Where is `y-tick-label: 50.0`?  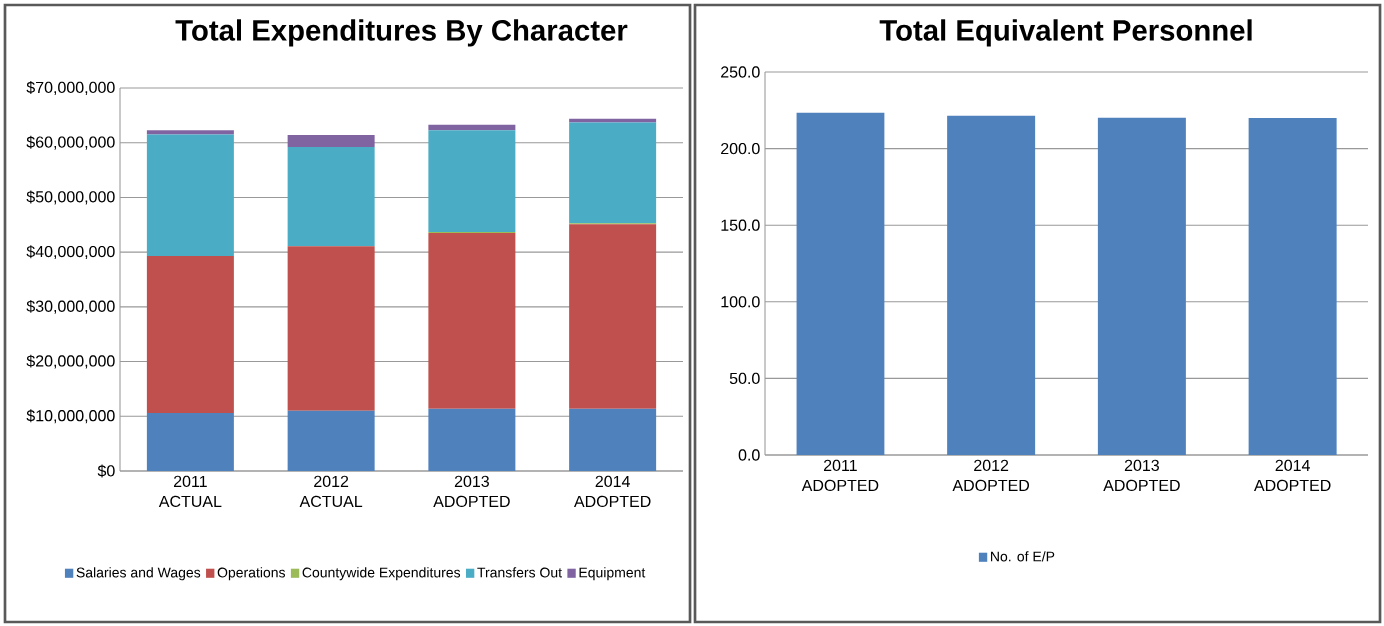
y-tick-label: 50.0 is located at coordinates (744, 378).